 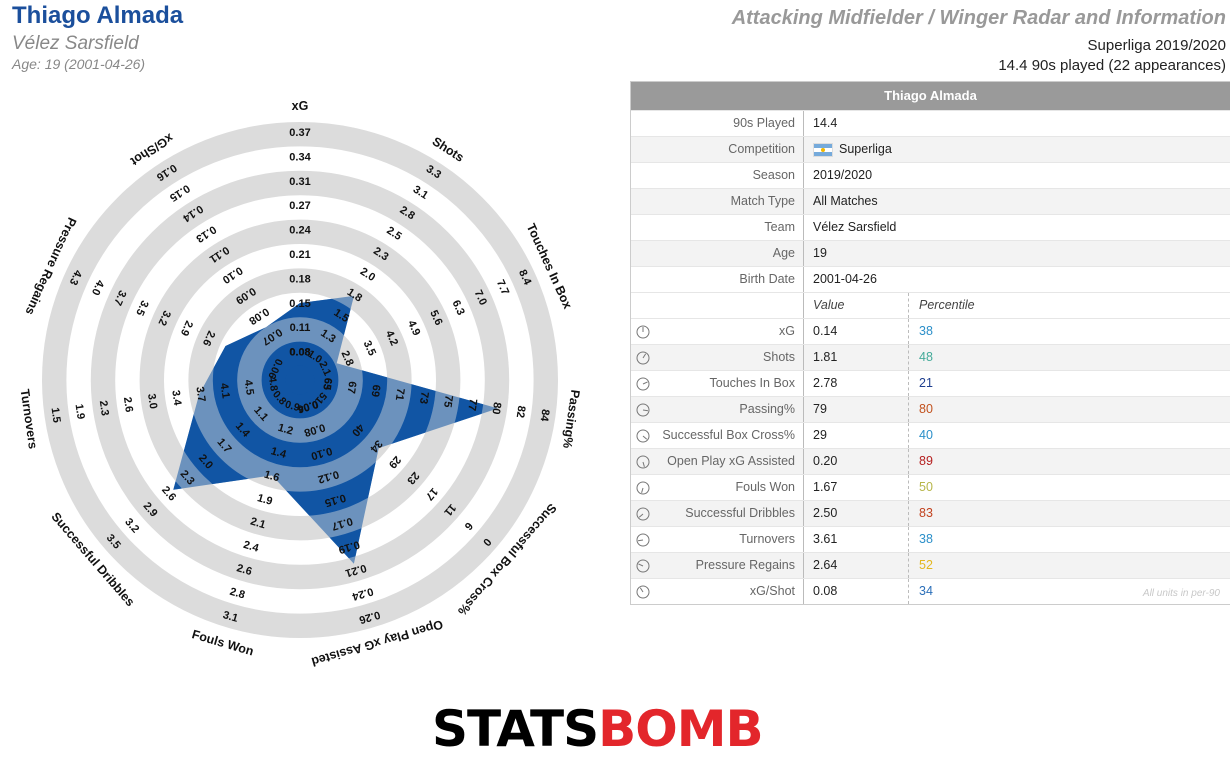 I want to click on row-label: Team, so click(x=717, y=227).